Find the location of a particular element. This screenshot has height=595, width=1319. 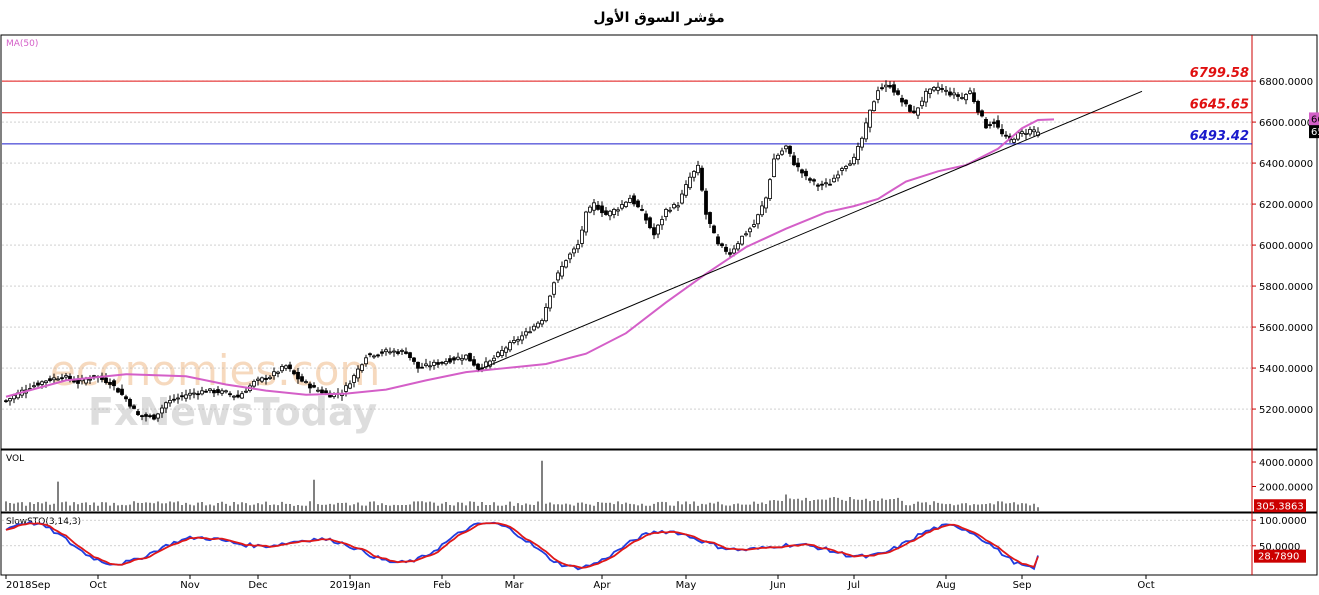

price-tick-label: 5600.0000 is located at coordinates (1286, 328).